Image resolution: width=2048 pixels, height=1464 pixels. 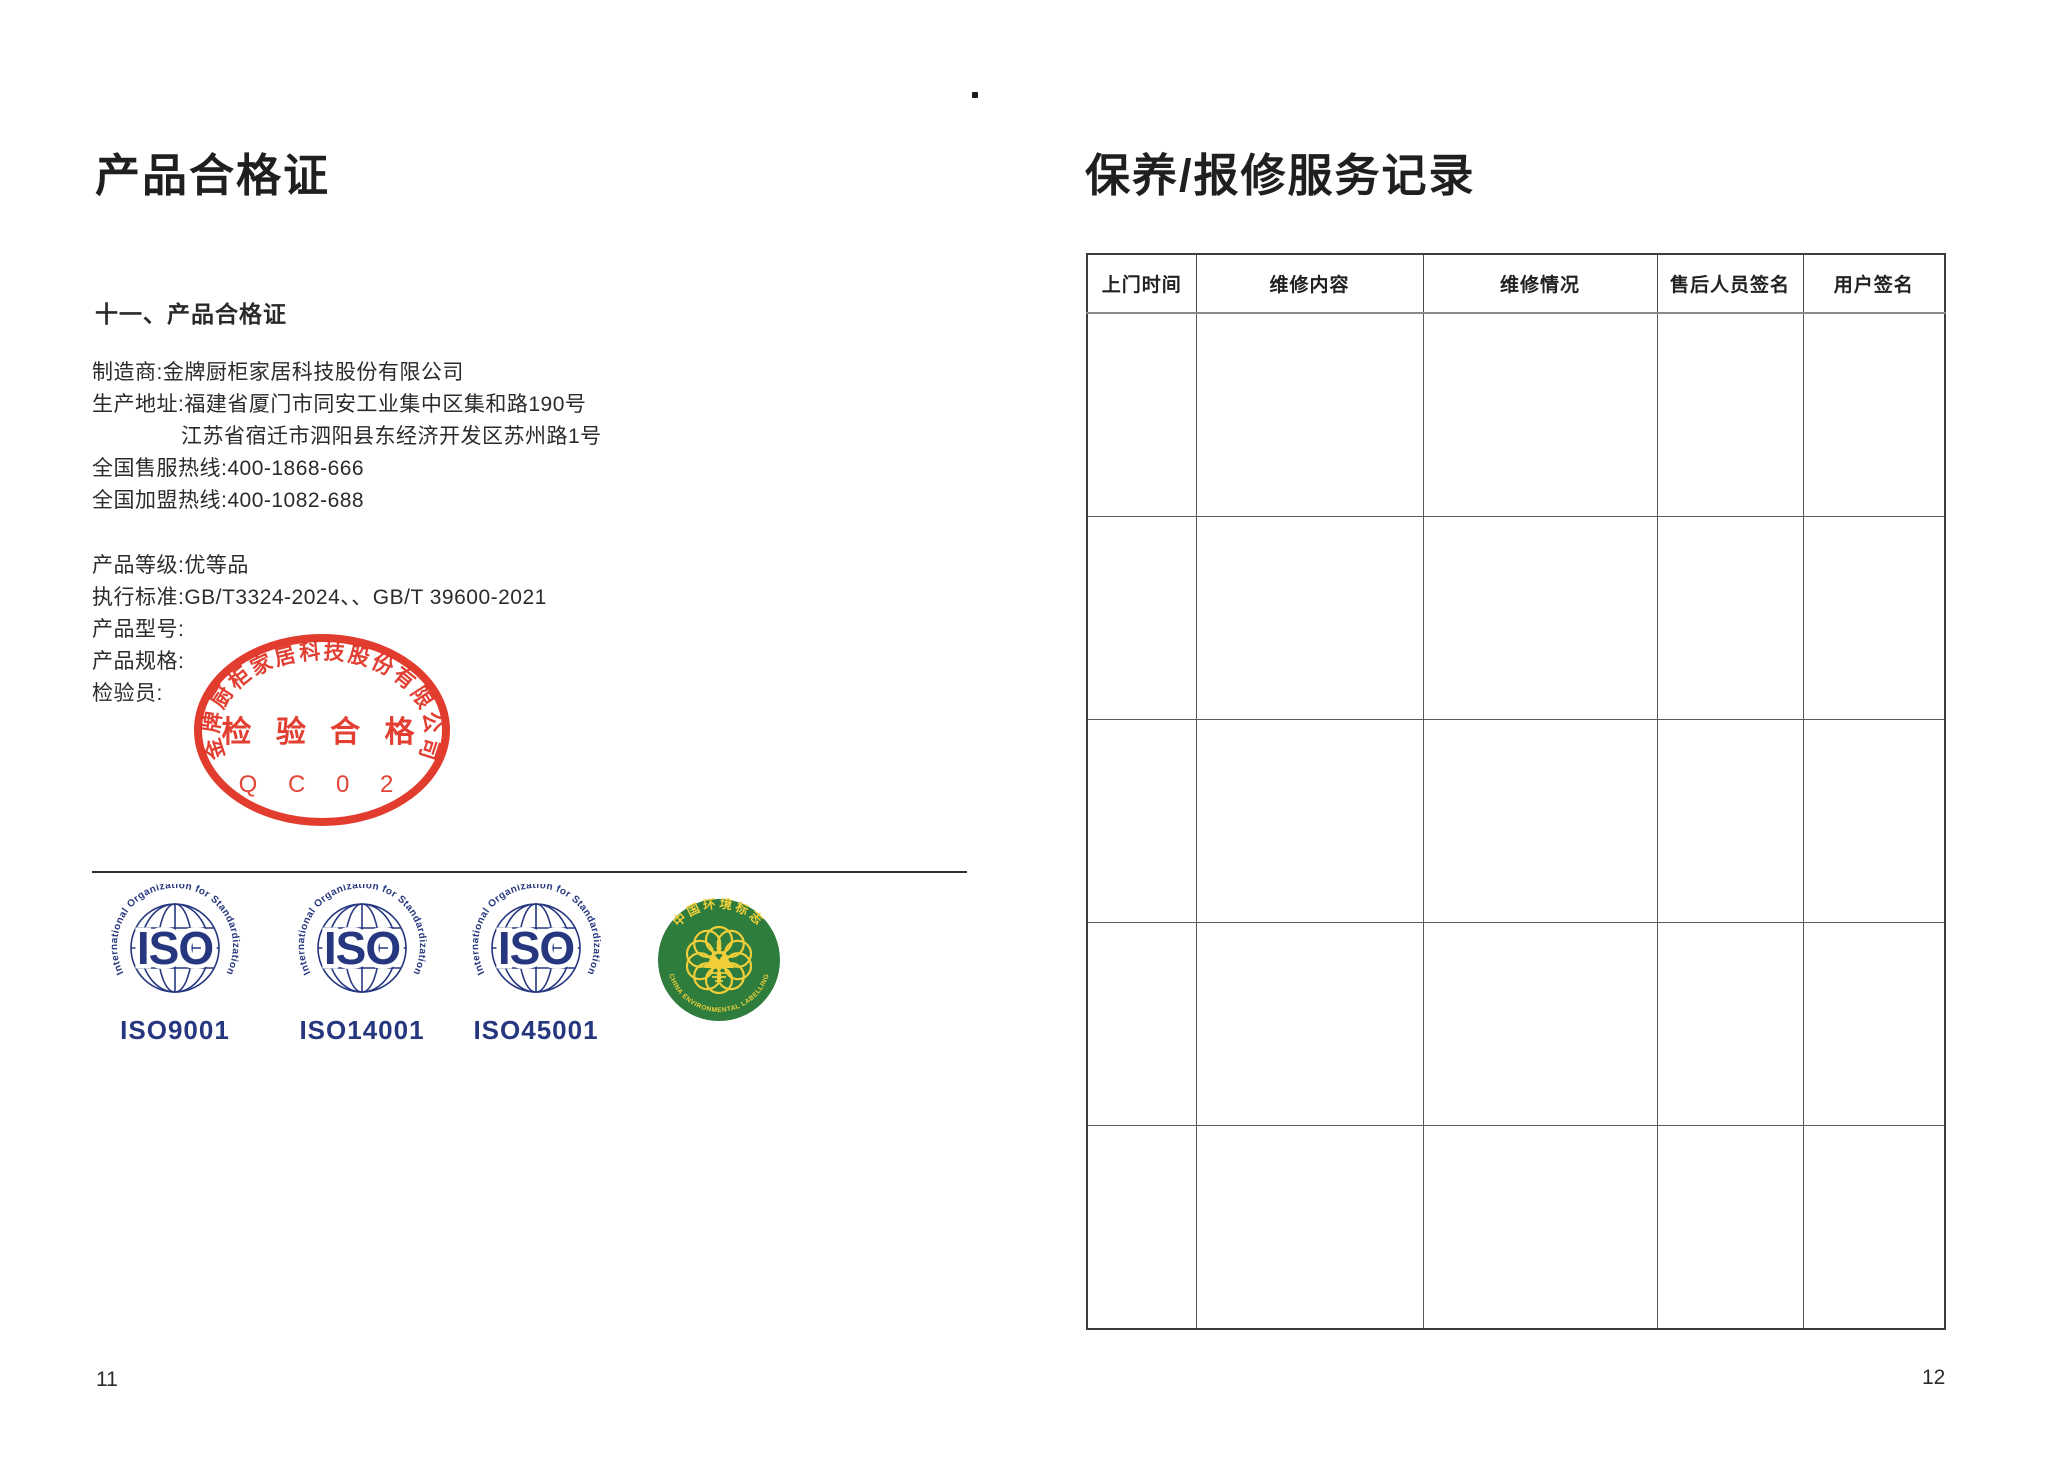 What do you see at coordinates (278, 372) in the screenshot?
I see `manufacturer-line: 制造商:金牌厨柜家居科技股份有限公司` at bounding box center [278, 372].